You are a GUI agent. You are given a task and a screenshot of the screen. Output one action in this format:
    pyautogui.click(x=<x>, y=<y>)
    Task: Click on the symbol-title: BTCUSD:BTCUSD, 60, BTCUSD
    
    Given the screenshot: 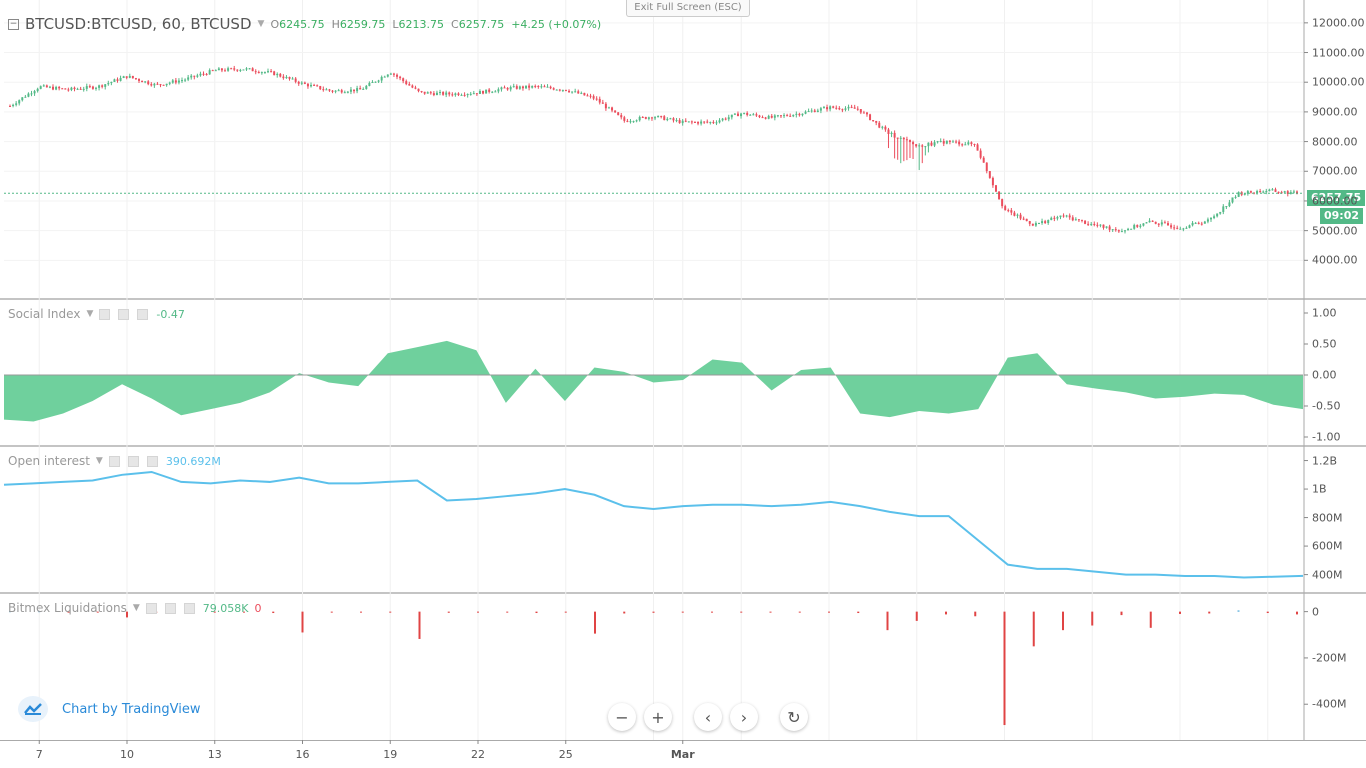 What is the action you would take?
    pyautogui.click(x=138, y=24)
    